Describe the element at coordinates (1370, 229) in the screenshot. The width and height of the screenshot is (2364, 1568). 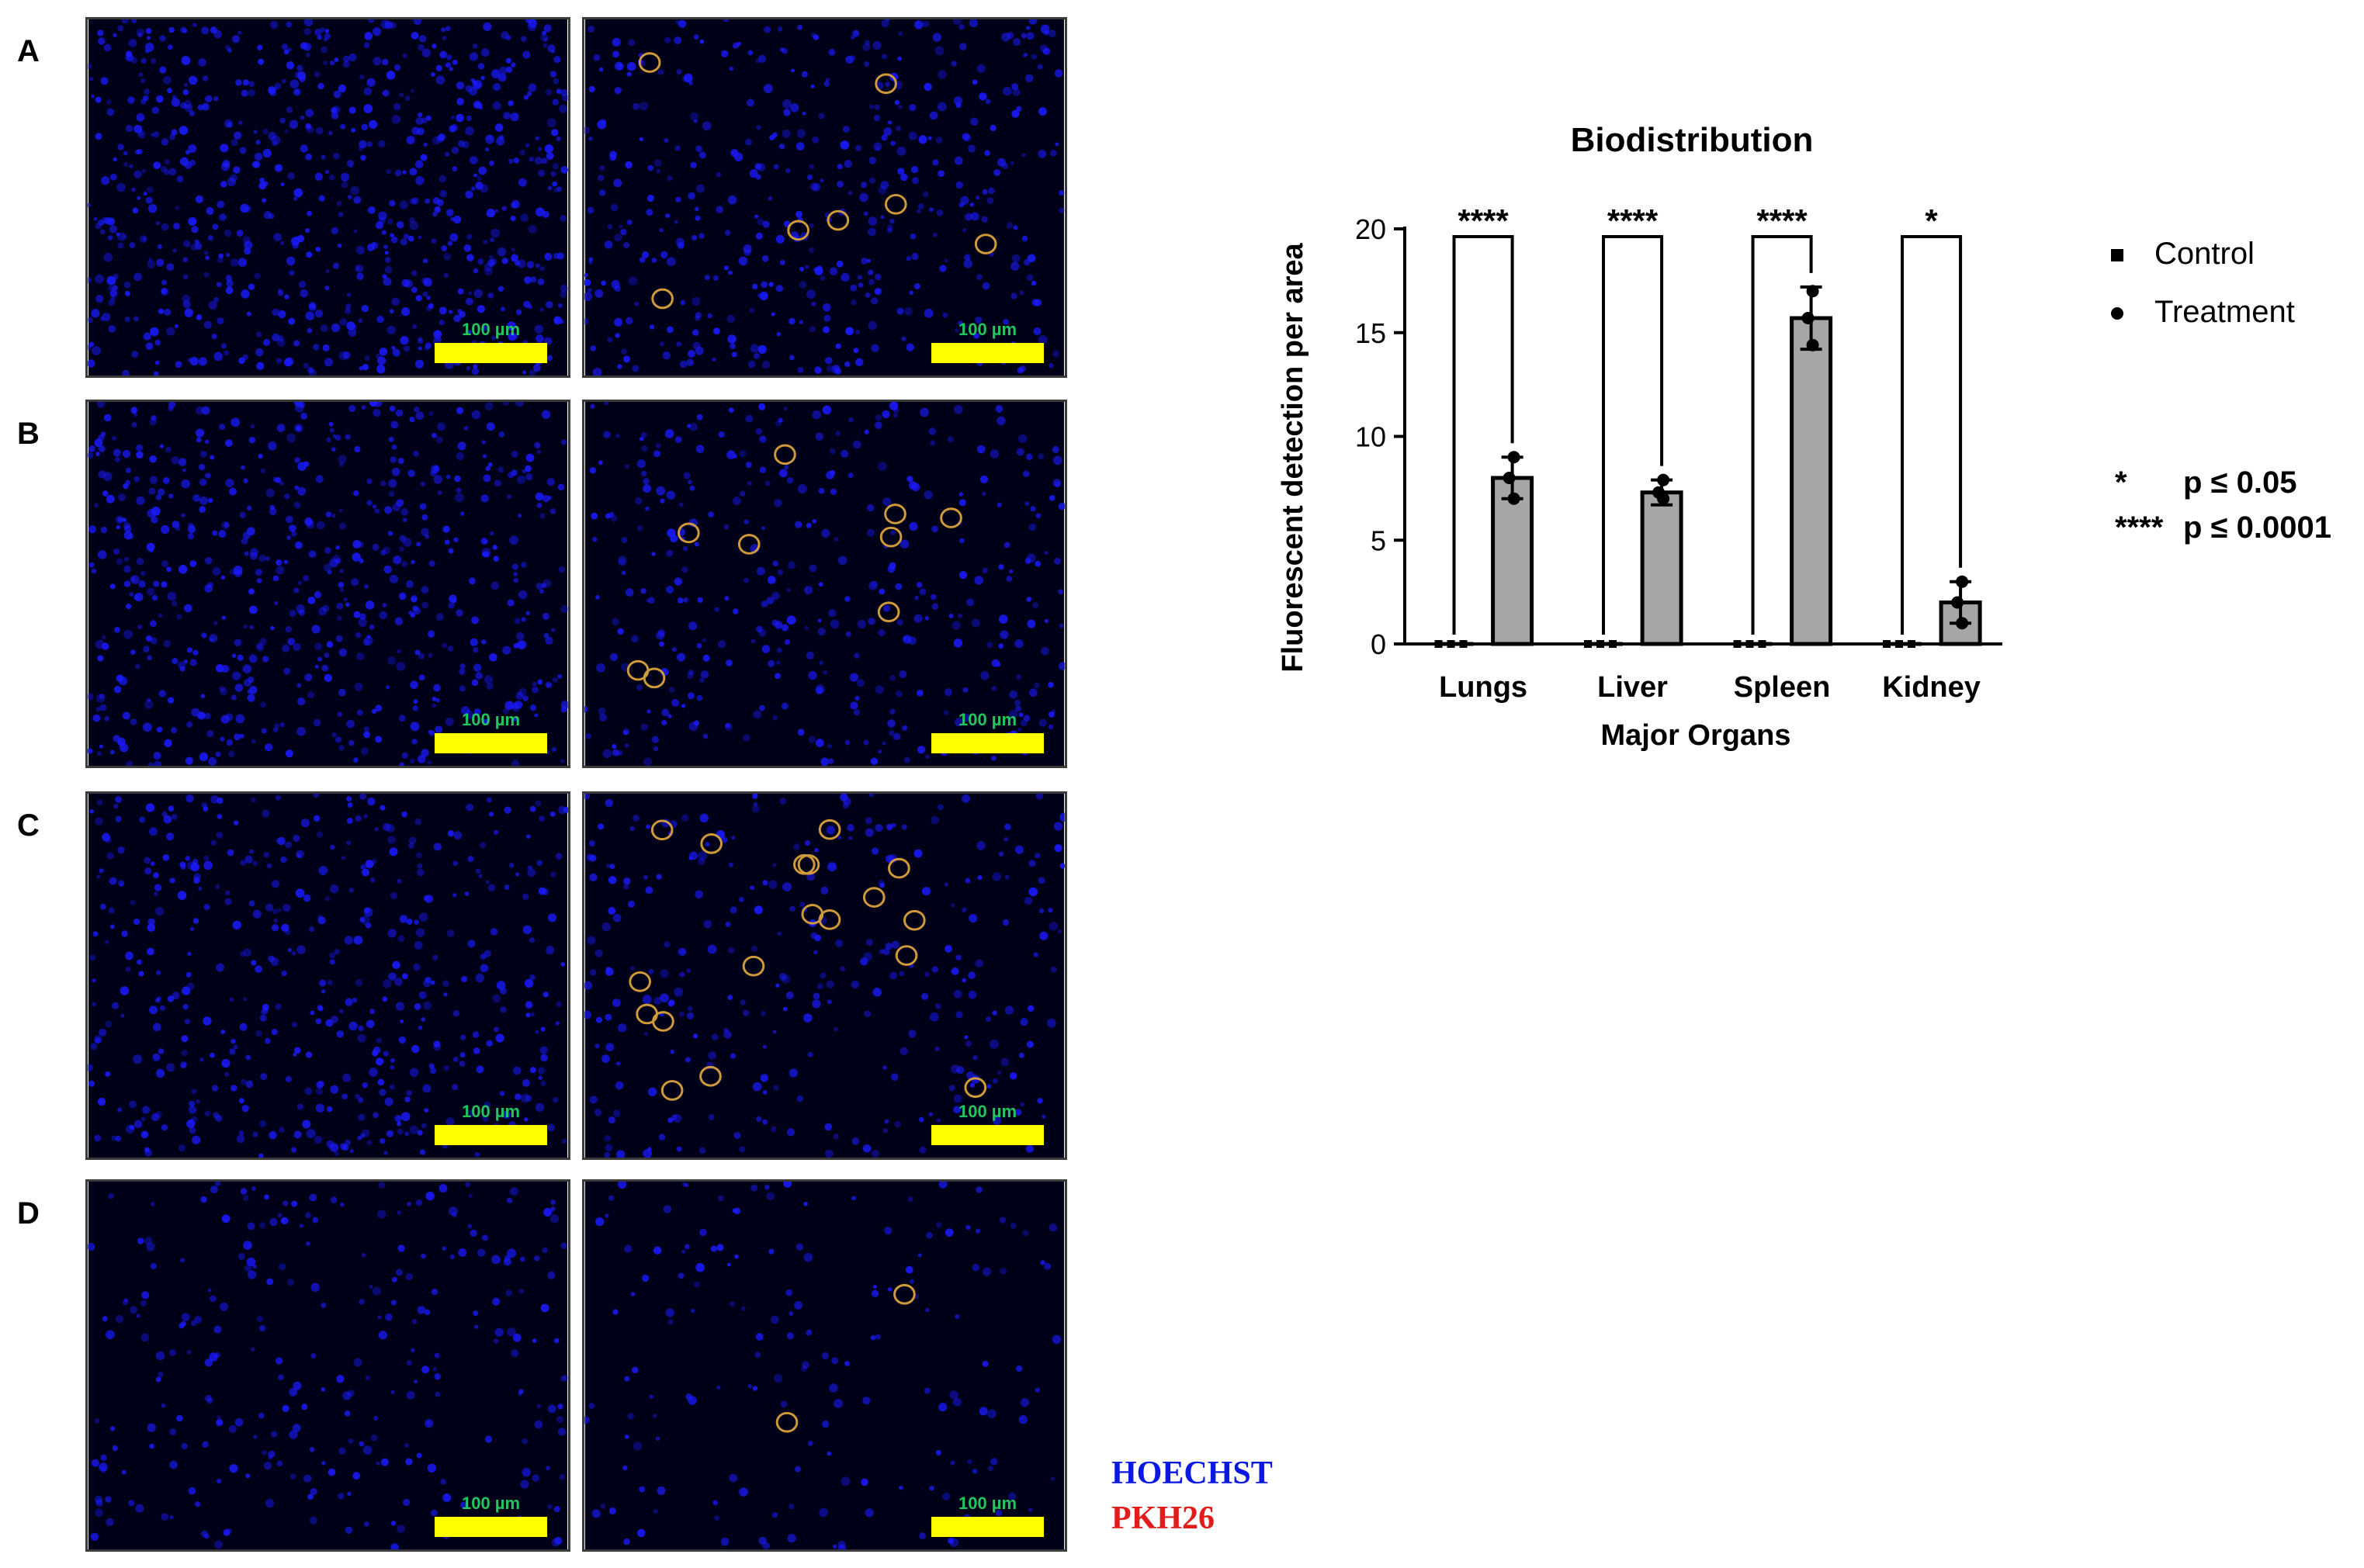
I see `y-tick-label: 20` at that location.